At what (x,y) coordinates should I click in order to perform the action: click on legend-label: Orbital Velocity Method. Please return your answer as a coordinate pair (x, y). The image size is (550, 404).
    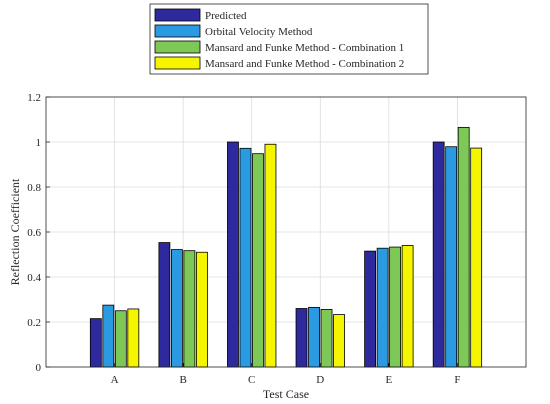
    Looking at the image, I should click on (259, 32).